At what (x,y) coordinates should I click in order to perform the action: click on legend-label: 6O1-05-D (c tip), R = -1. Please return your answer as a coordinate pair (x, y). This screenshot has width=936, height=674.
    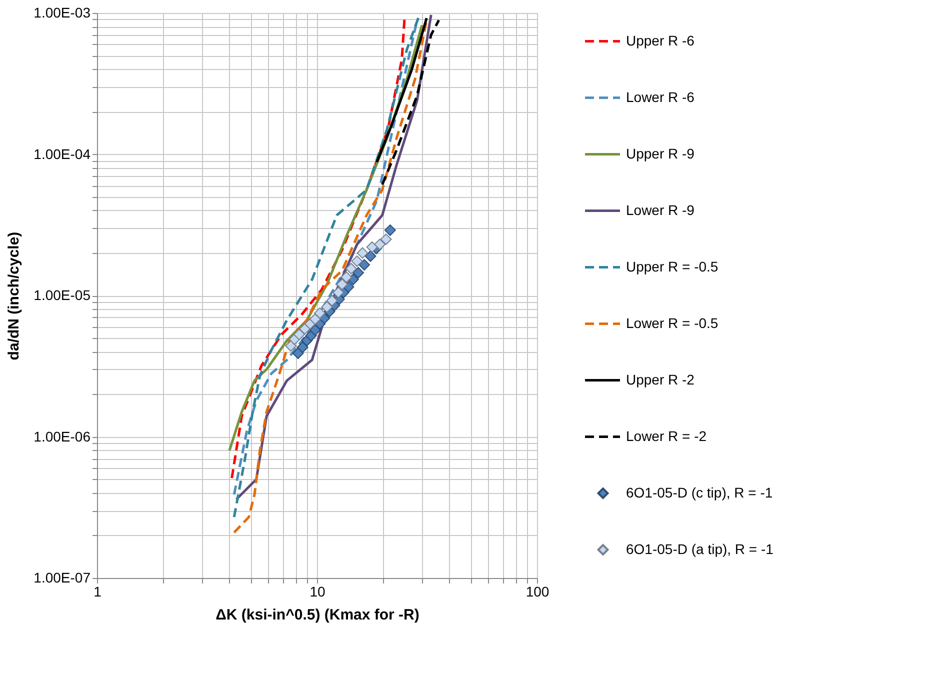
    Looking at the image, I should click on (699, 492).